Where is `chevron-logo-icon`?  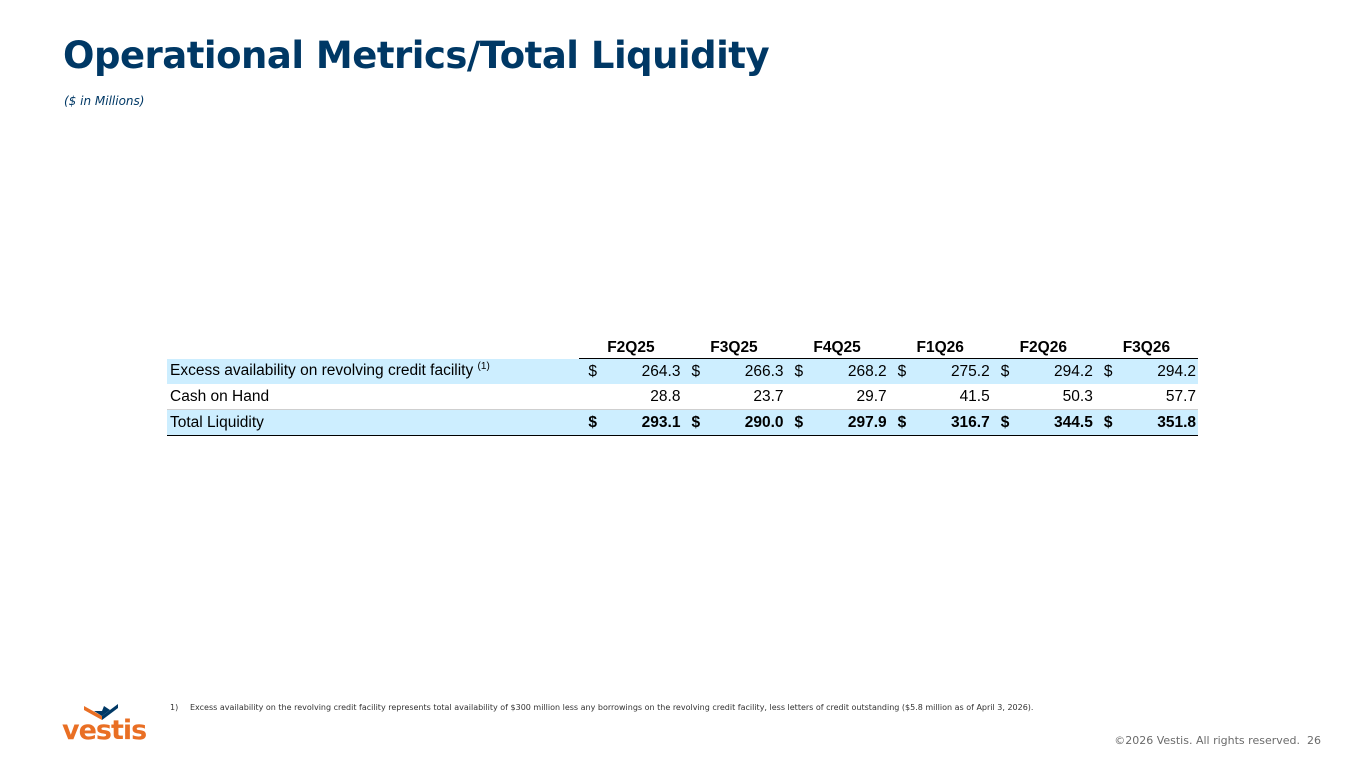
chevron-logo-icon is located at coordinates (101, 712).